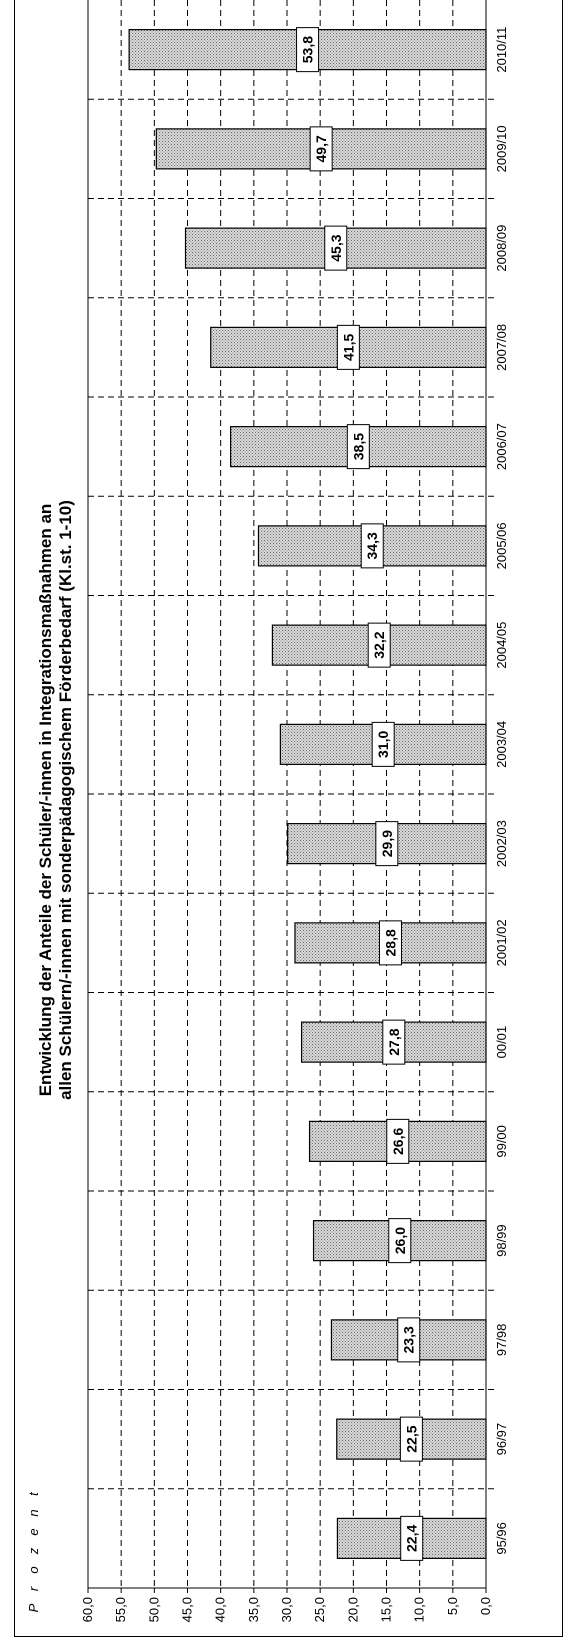  What do you see at coordinates (120, 1609) in the screenshot?
I see `y-tick-label: 55,0` at bounding box center [120, 1609].